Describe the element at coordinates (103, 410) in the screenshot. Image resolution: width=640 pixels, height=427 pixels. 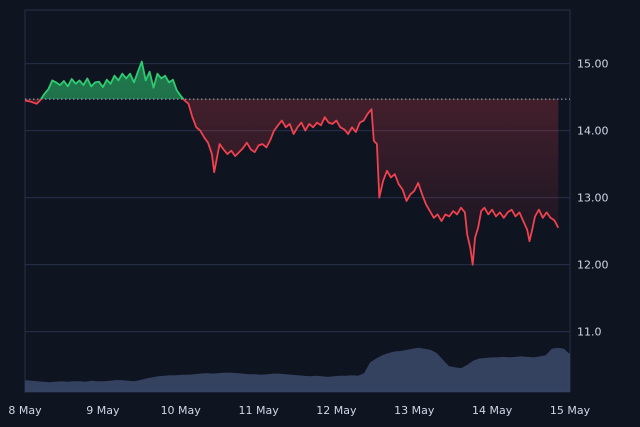
I see `x-tick-label: 9 May` at that location.